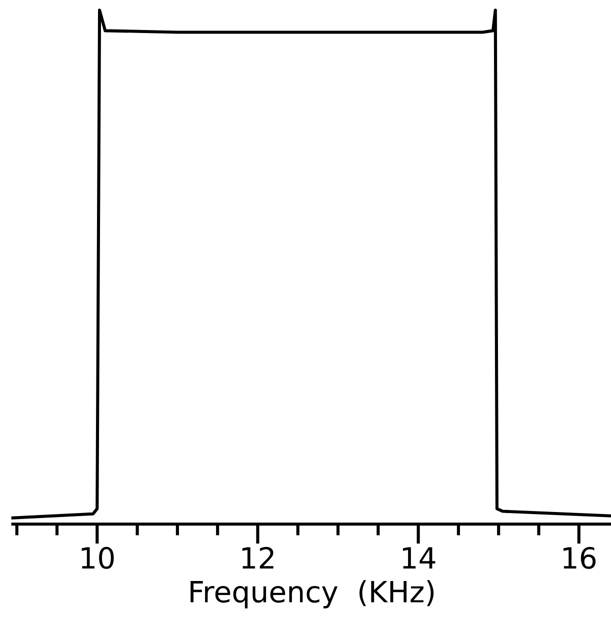  Describe the element at coordinates (258, 557) in the screenshot. I see `x-tick-label: 12` at that location.